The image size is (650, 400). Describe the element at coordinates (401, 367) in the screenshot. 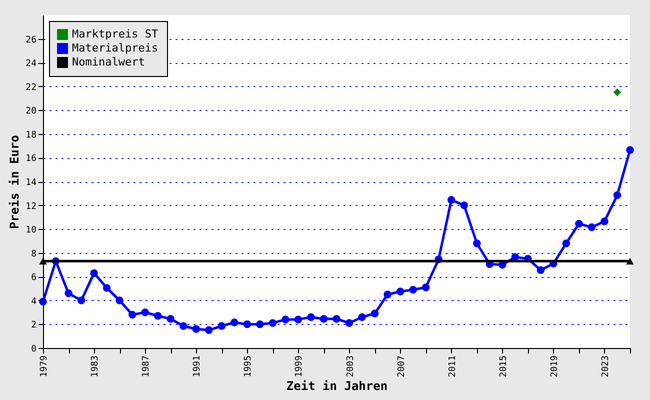

I see `x-tick-label: 2007` at that location.